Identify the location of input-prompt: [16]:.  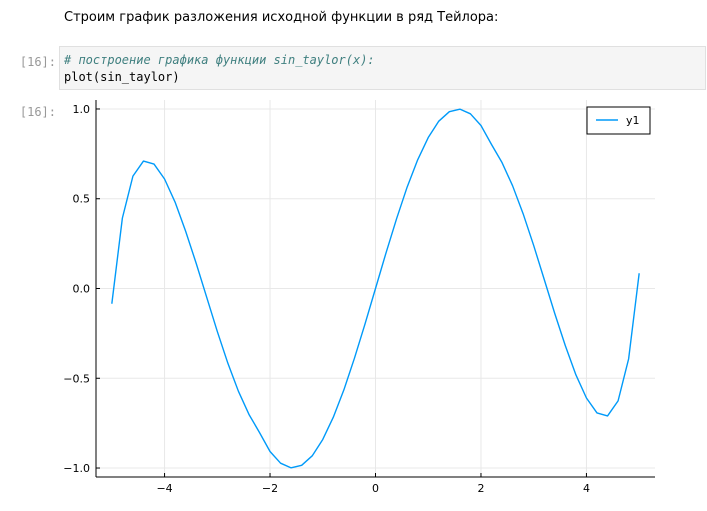
(37, 62).